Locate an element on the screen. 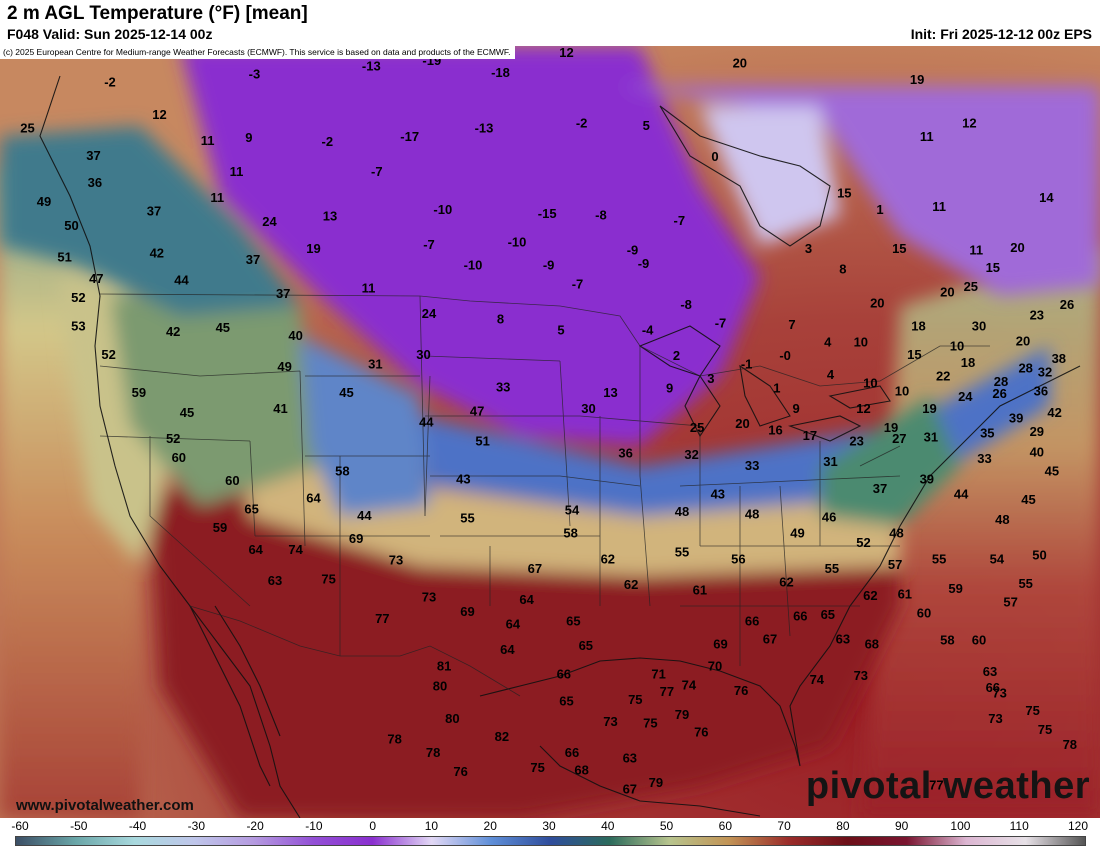  temperature-label: 79 is located at coordinates (682, 714).